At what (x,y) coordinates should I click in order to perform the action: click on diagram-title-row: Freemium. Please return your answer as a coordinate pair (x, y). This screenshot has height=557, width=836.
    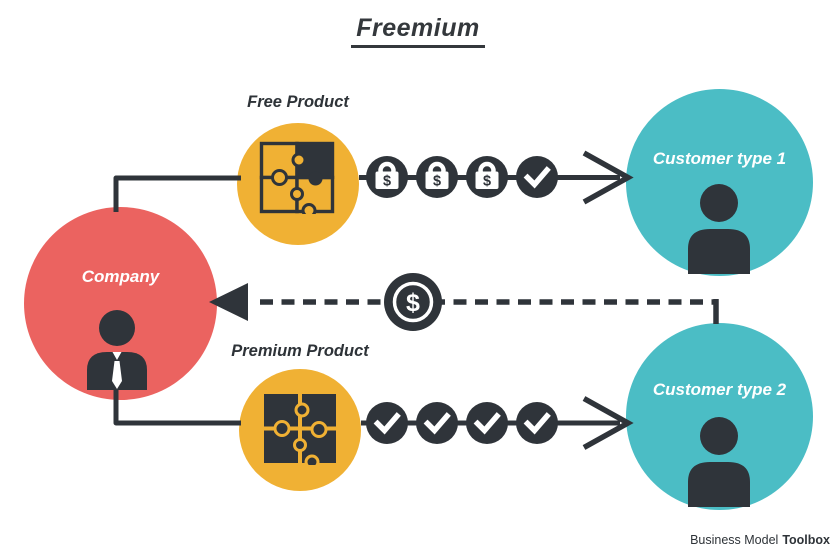
    Looking at the image, I should click on (418, 31).